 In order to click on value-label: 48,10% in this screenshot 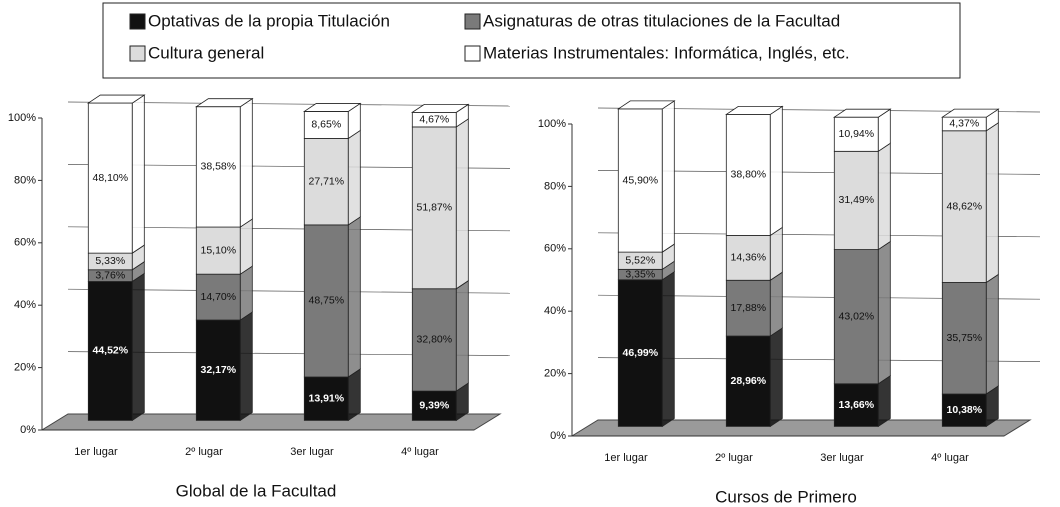, I will do `click(110, 178)`.